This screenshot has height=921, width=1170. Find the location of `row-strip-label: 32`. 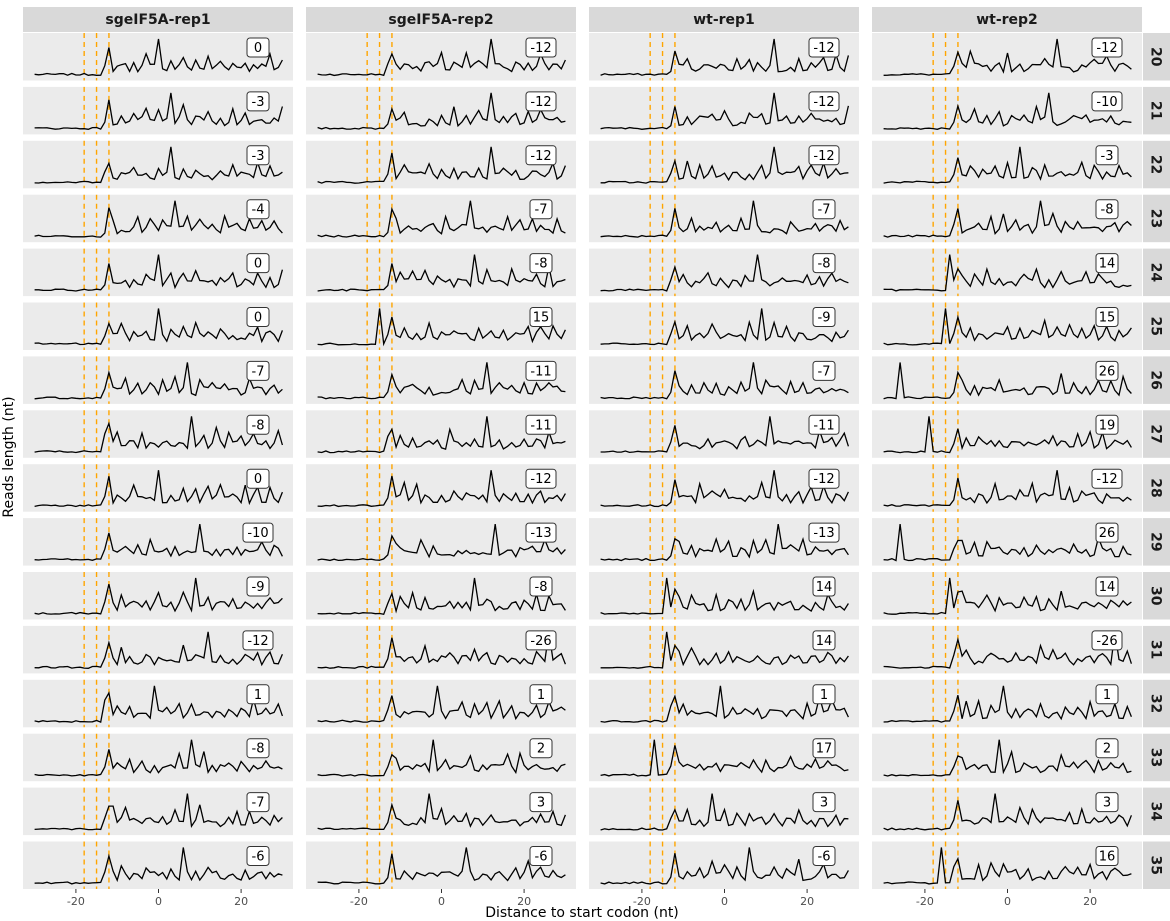

row-strip-label: 32 is located at coordinates (1156, 703).